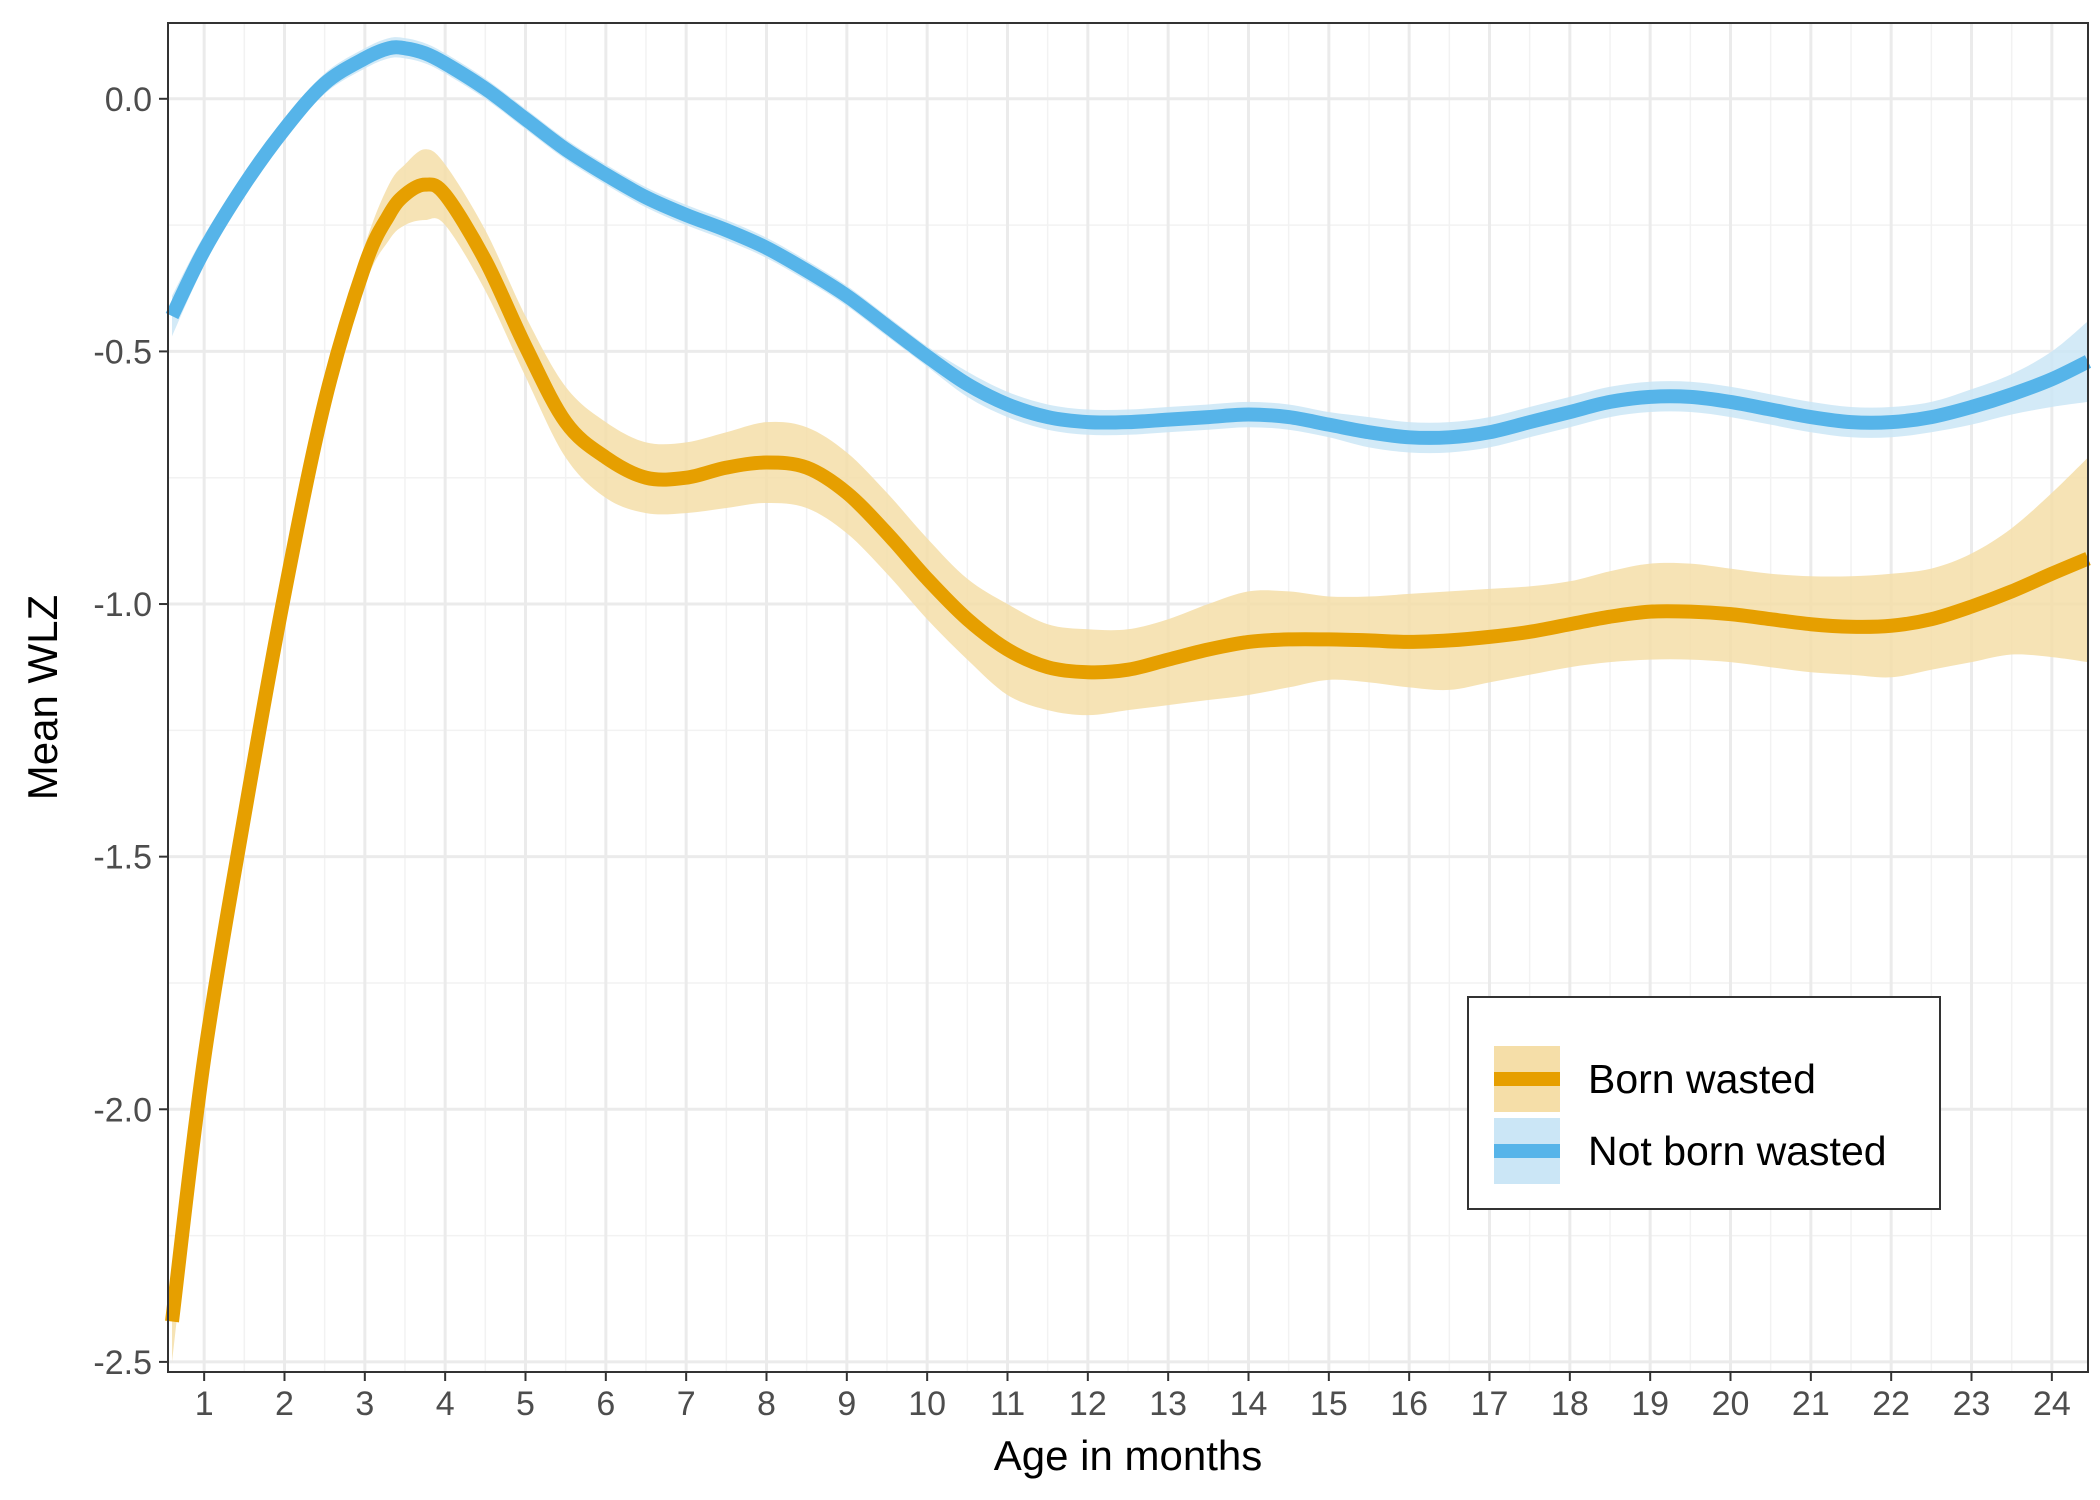  I want to click on y-tick-label: -2.5, so click(122, 1363).